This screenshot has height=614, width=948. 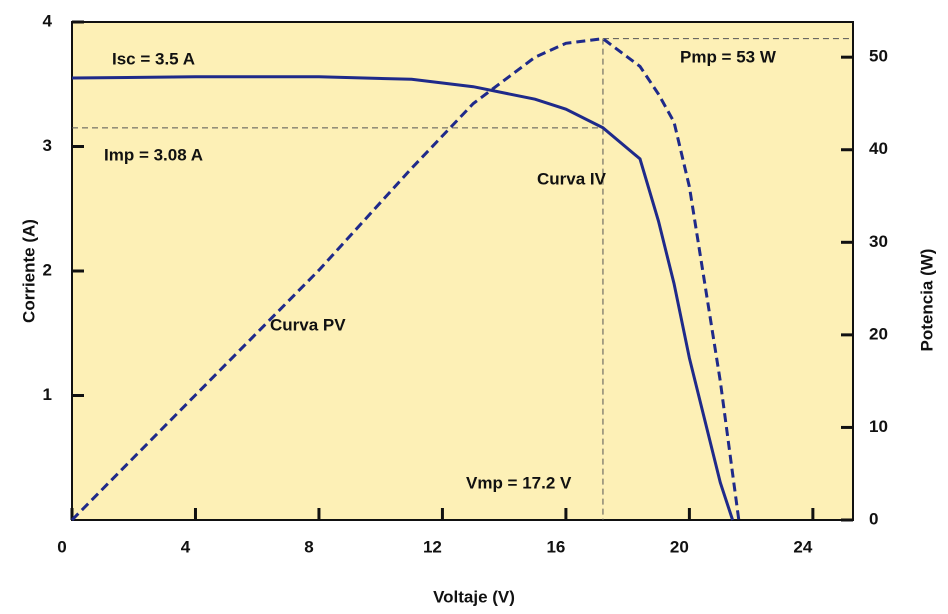 I want to click on x-tick-label: 24, so click(x=802, y=546).